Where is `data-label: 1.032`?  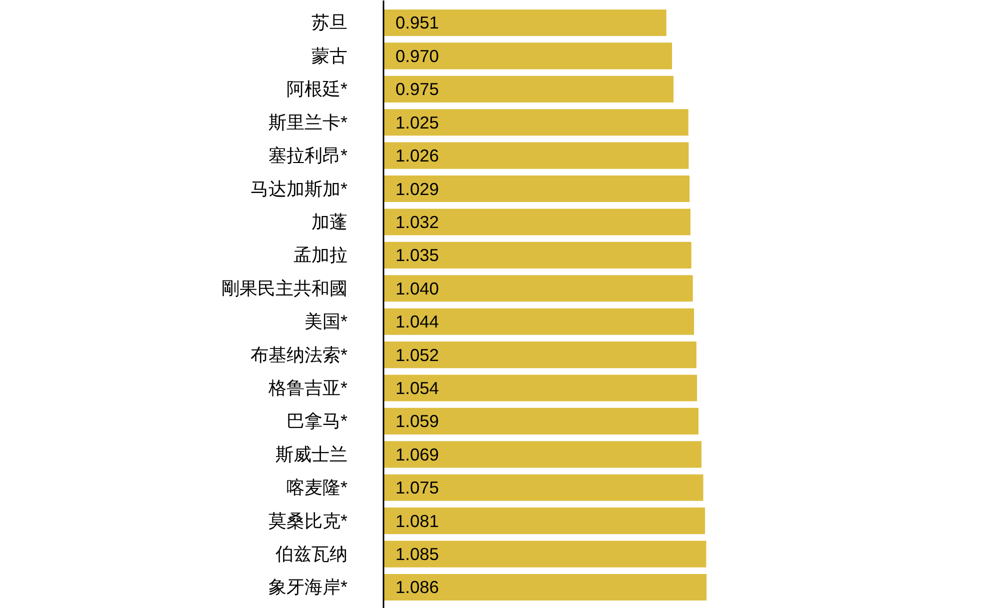 data-label: 1.032 is located at coordinates (417, 222).